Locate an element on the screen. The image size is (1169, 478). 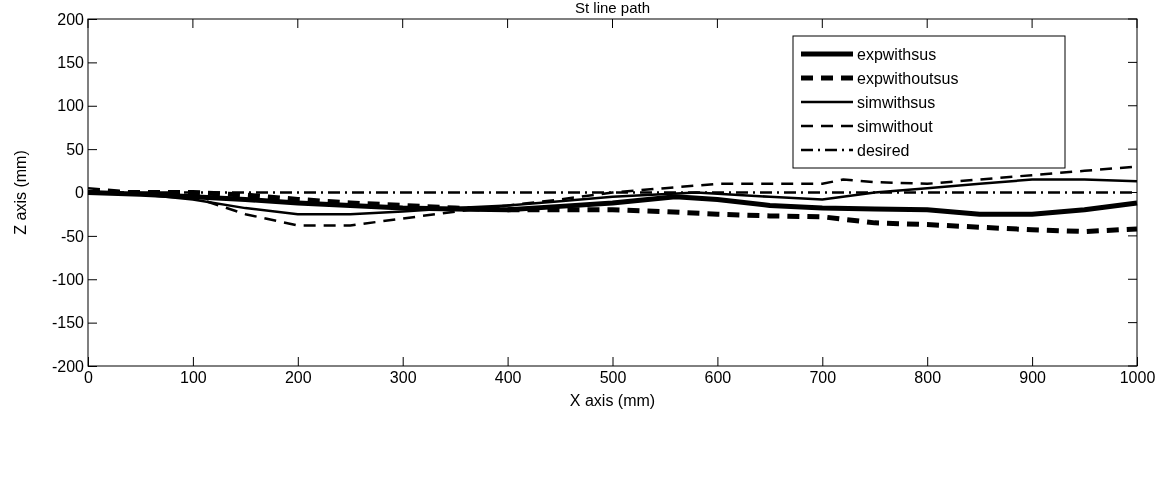
x-tick-label: 900 is located at coordinates (1033, 378).